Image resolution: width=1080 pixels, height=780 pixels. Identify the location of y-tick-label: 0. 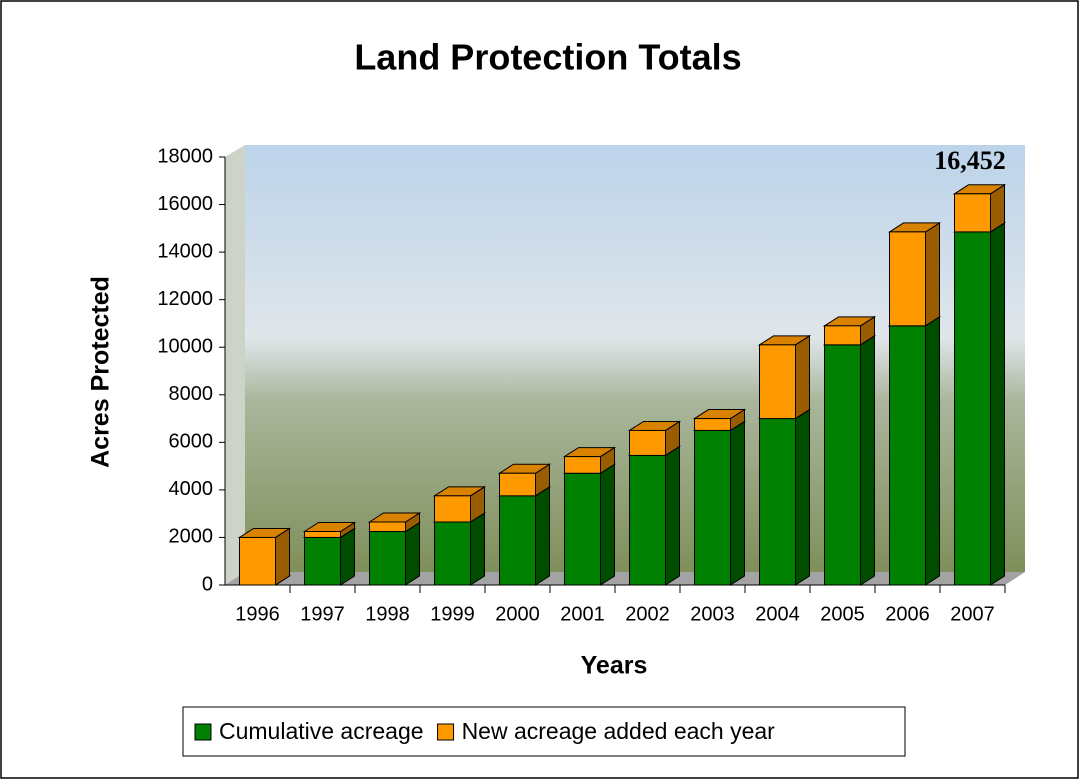
(207, 584).